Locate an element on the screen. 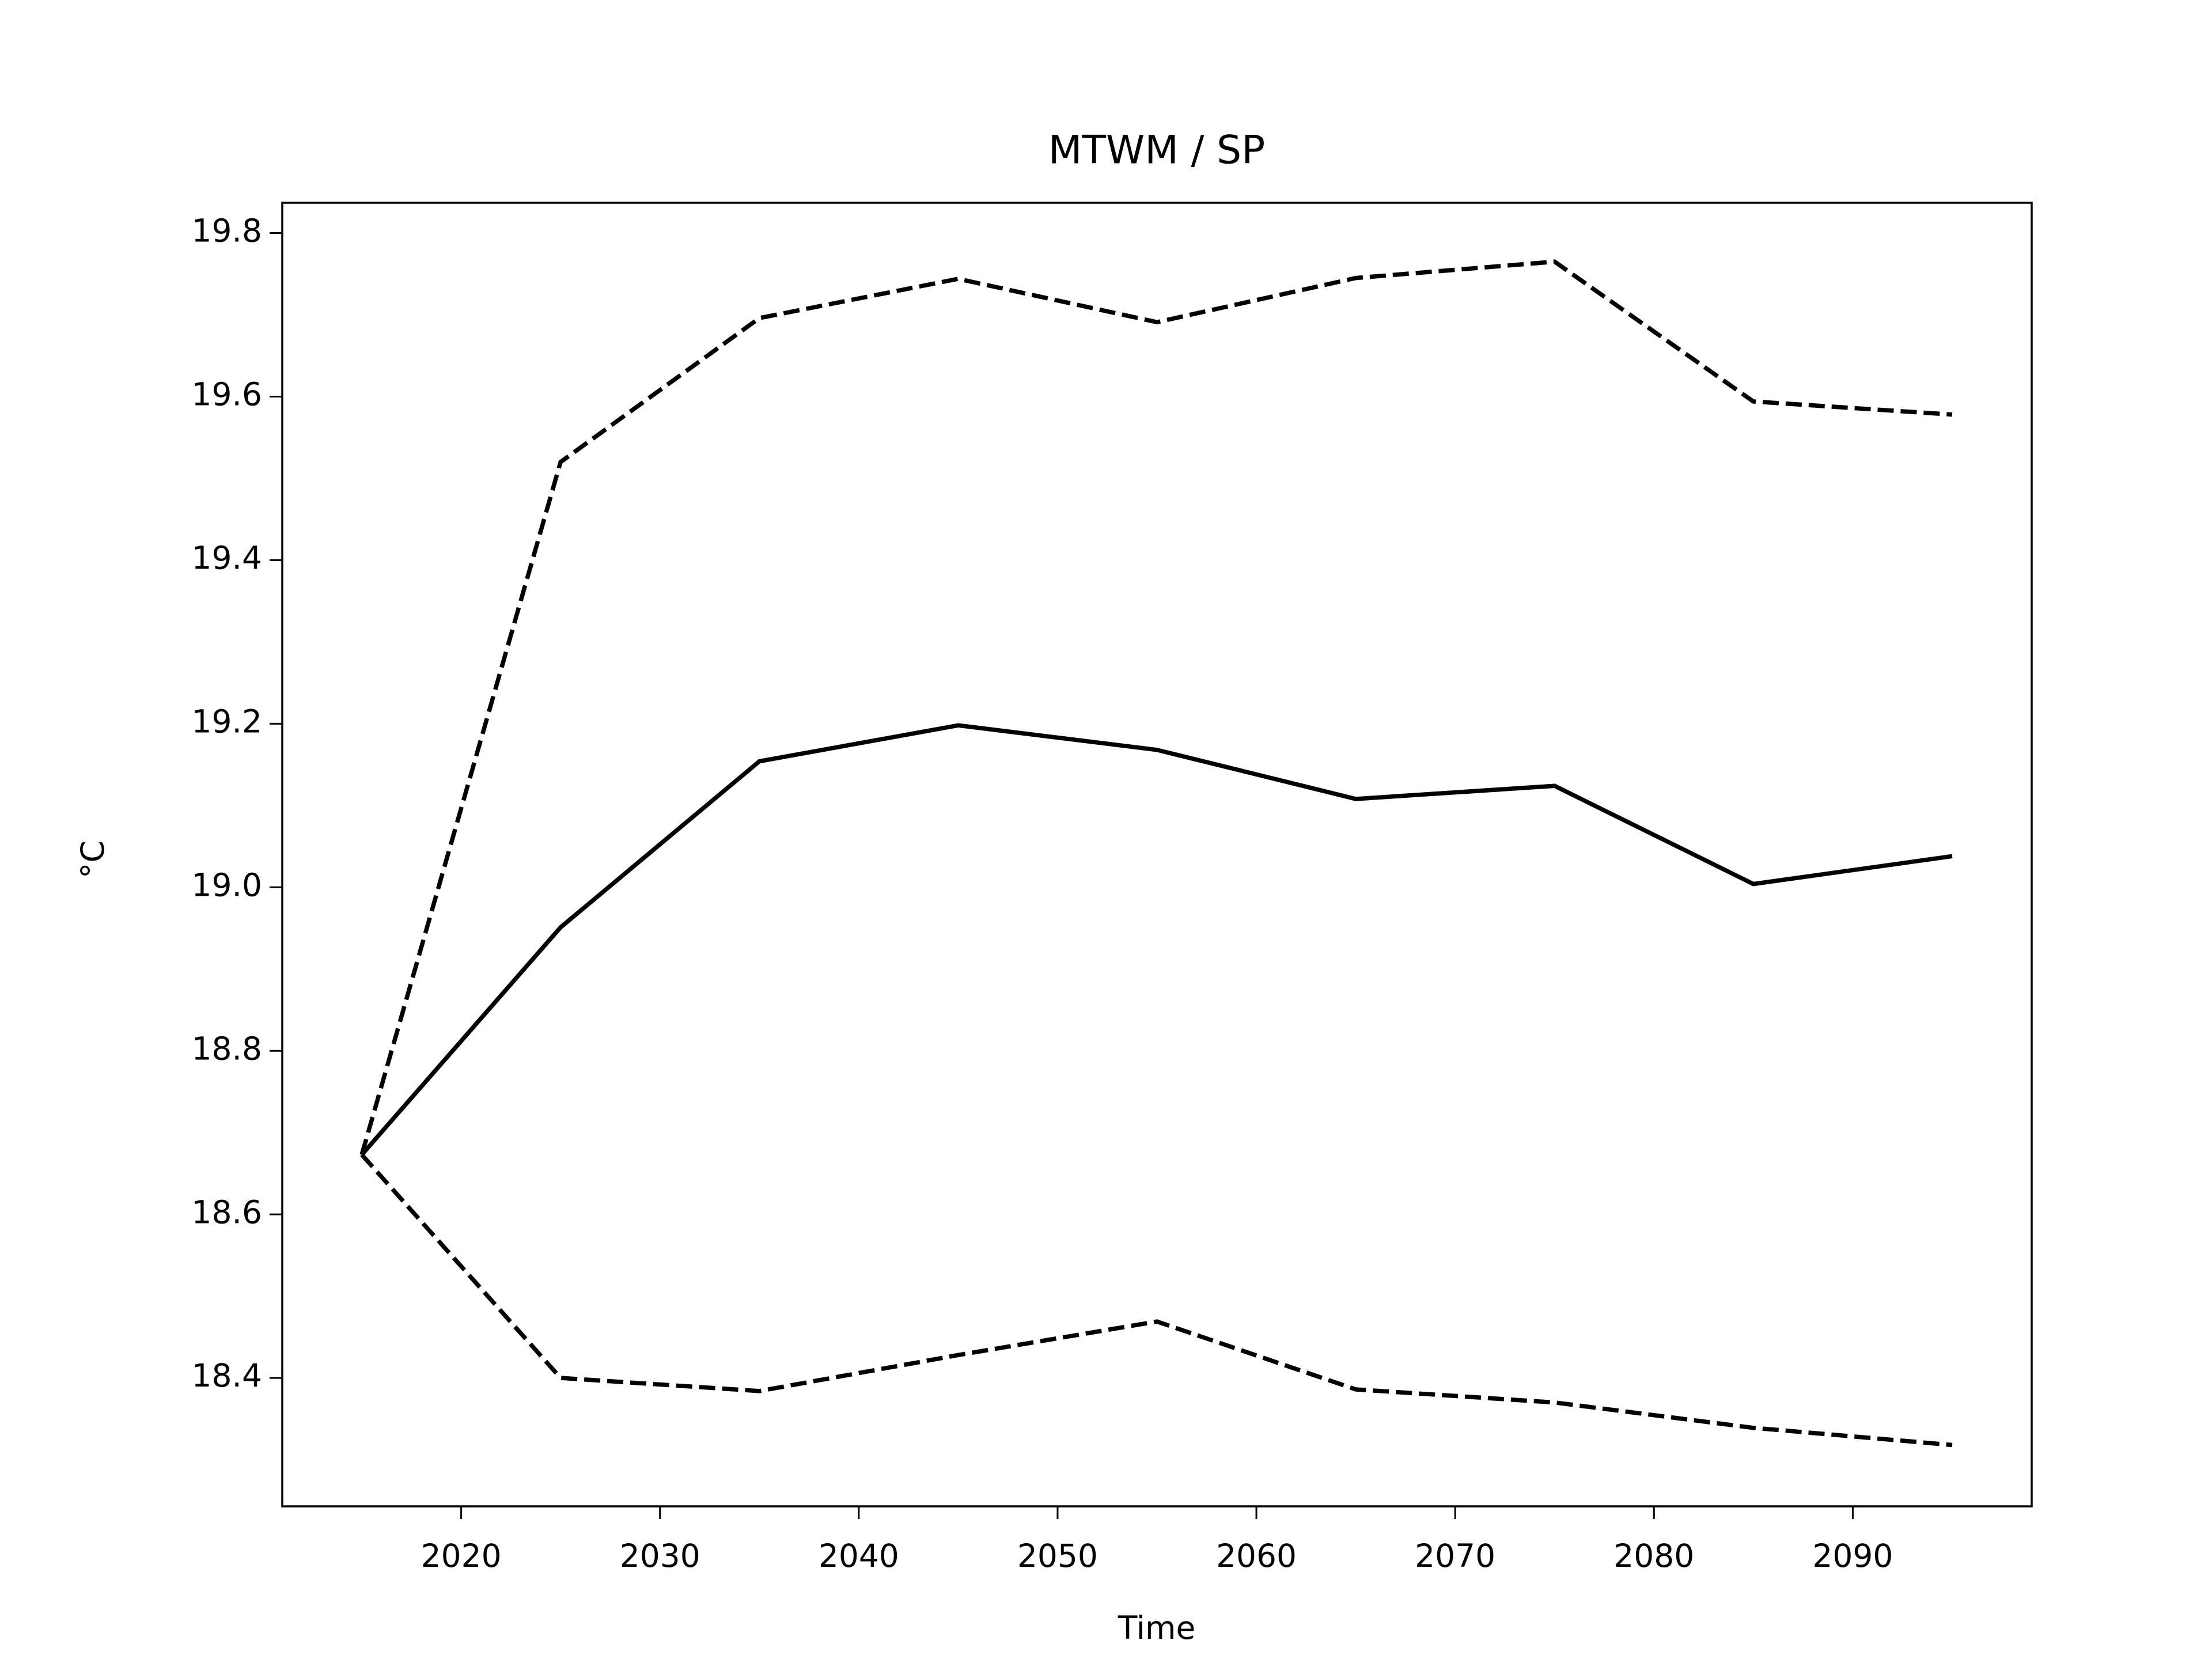 The image size is (2212, 1659). y-tick-label: 18.4 is located at coordinates (227, 1375).